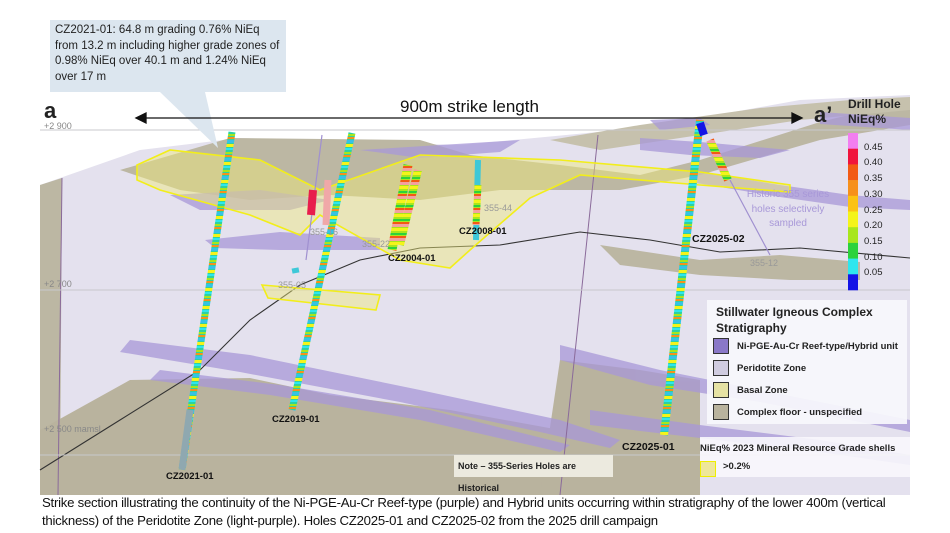 The height and width of the screenshot is (533, 950). Describe the element at coordinates (788, 194) in the screenshot. I see `svg-text: Historic 355 series` at that location.